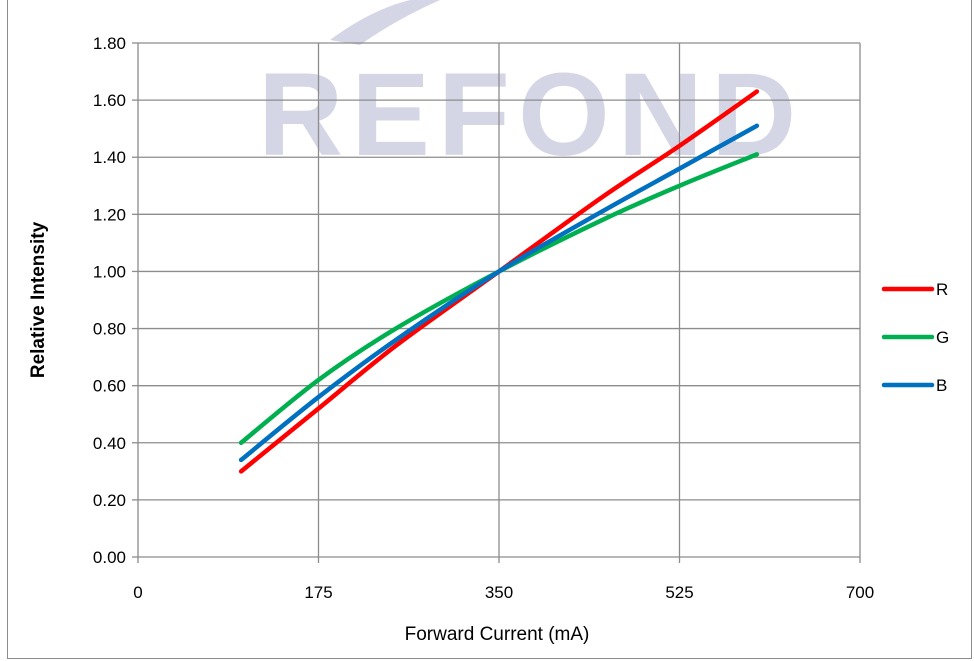  Describe the element at coordinates (109, 329) in the screenshot. I see `y-tick-label: 0.80` at that location.